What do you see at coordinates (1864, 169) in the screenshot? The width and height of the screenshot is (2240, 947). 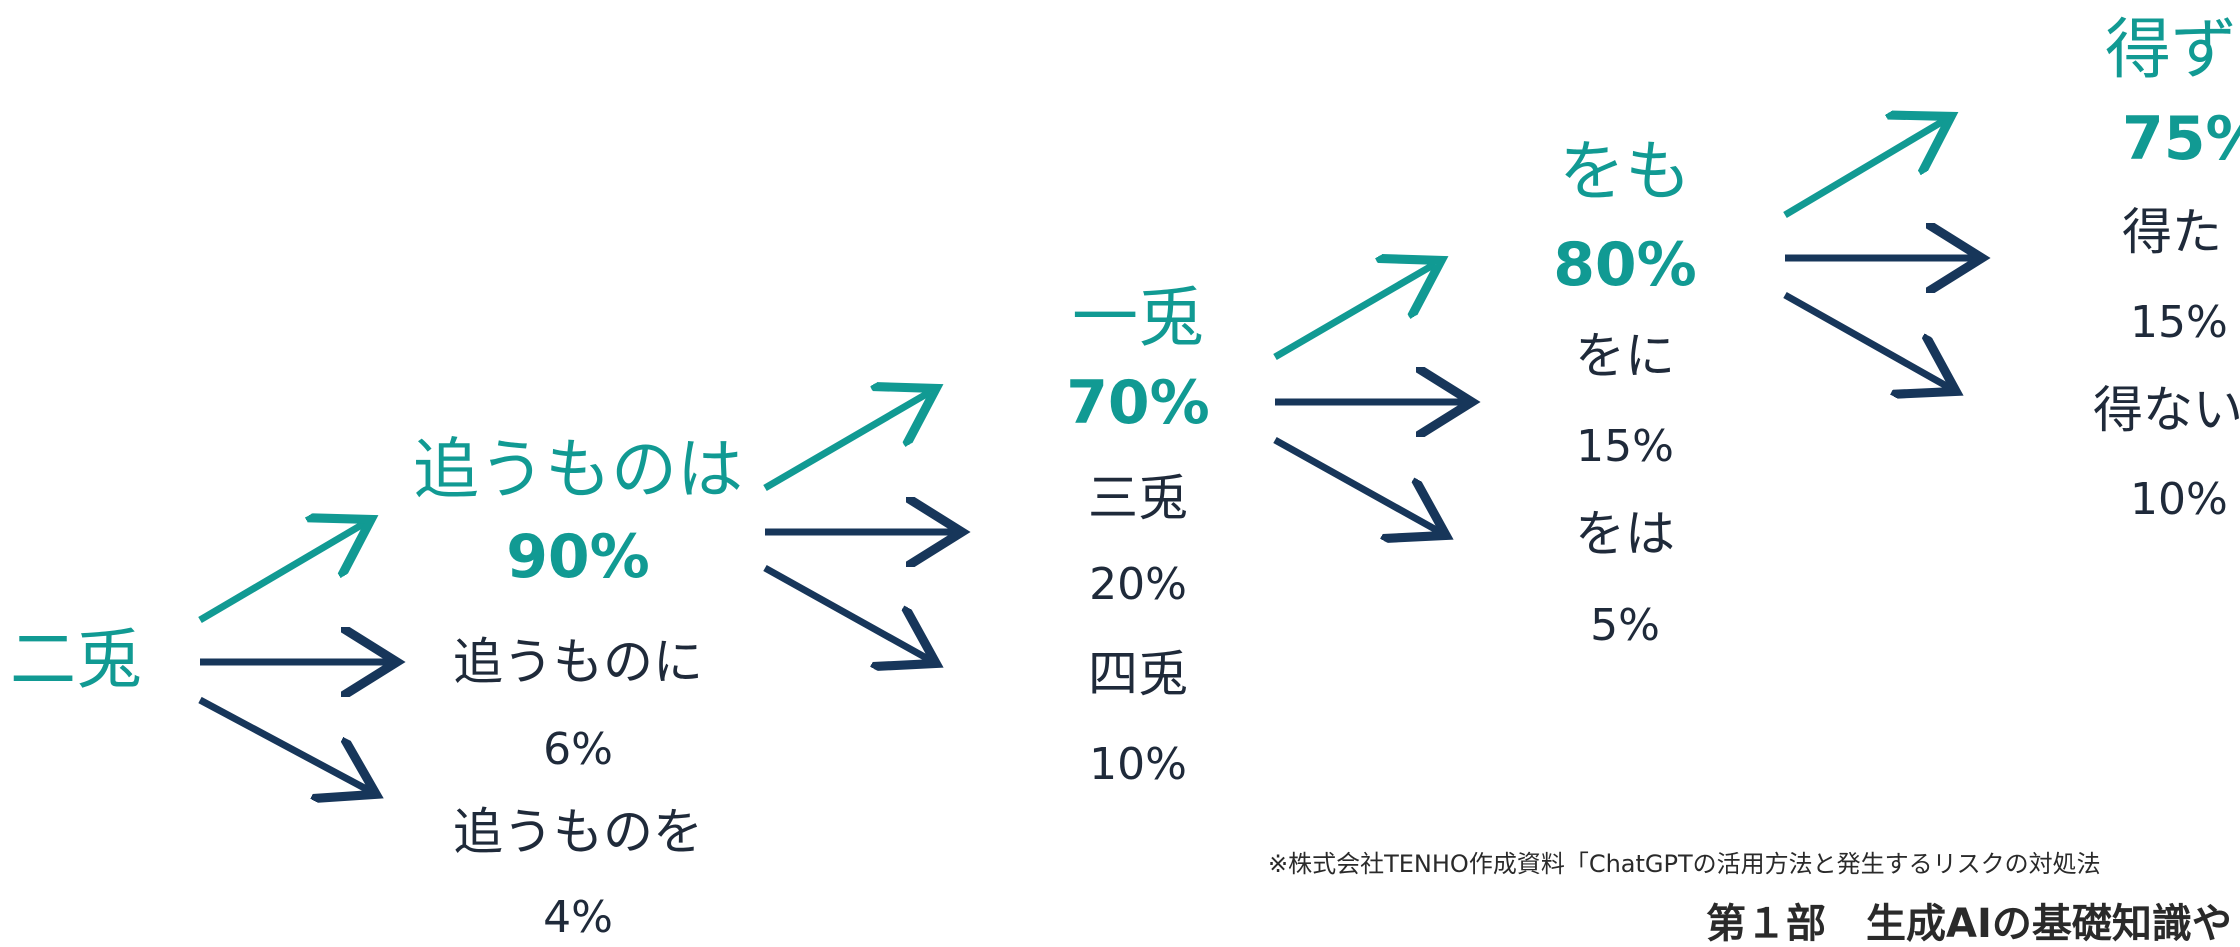 I see `arrow-4-up` at bounding box center [1864, 169].